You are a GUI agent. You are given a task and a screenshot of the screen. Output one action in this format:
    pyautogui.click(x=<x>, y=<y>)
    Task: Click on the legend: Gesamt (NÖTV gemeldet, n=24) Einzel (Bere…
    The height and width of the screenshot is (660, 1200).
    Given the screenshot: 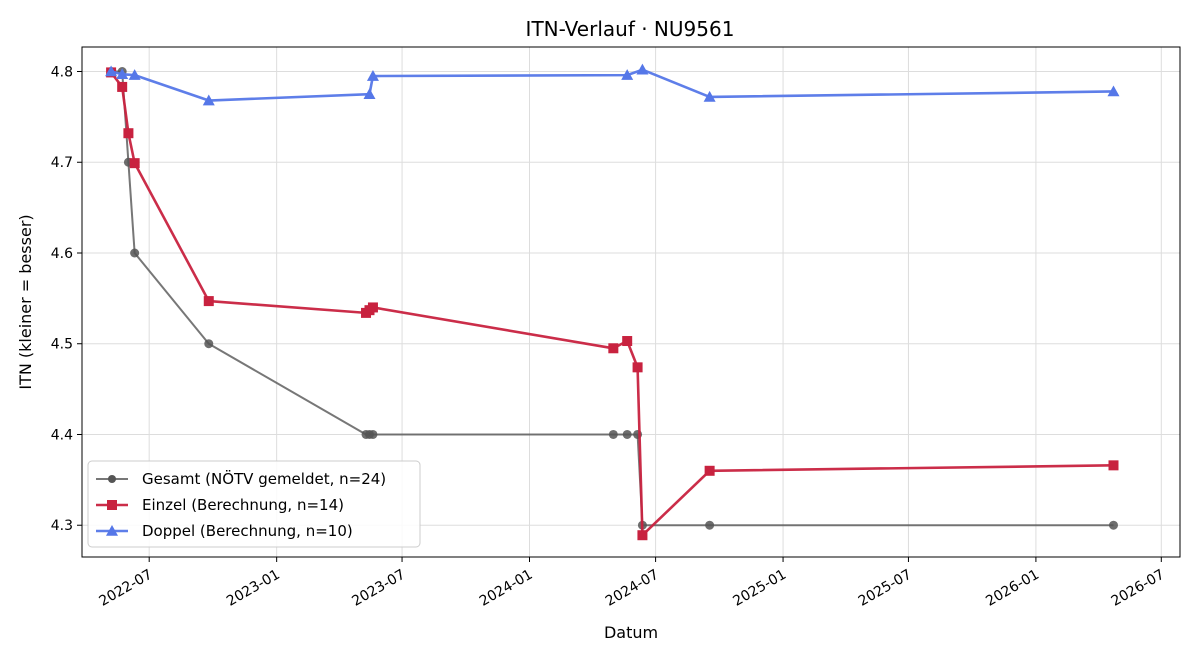 What is the action you would take?
    pyautogui.click(x=254, y=504)
    